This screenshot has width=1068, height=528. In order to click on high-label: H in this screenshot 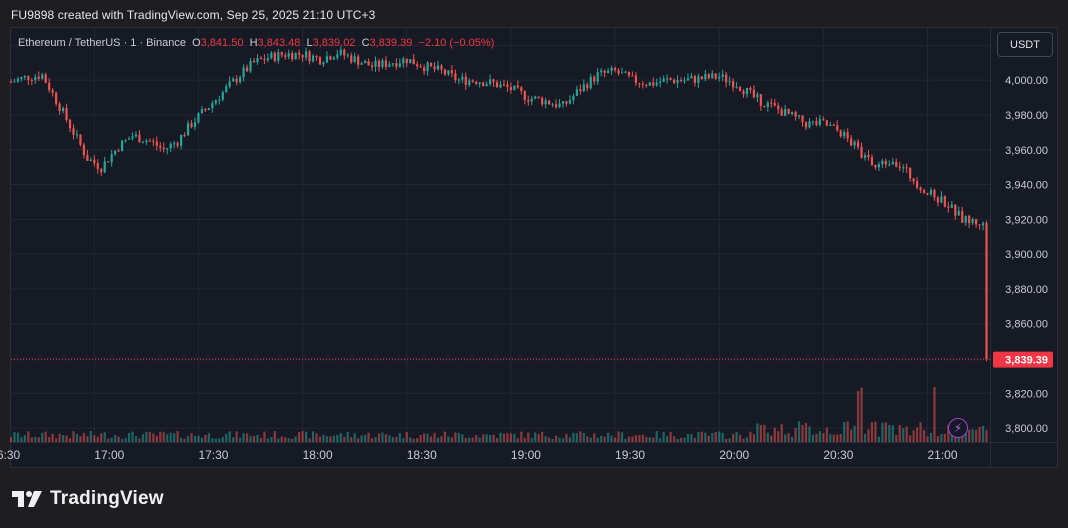, I will do `click(253, 43)`.